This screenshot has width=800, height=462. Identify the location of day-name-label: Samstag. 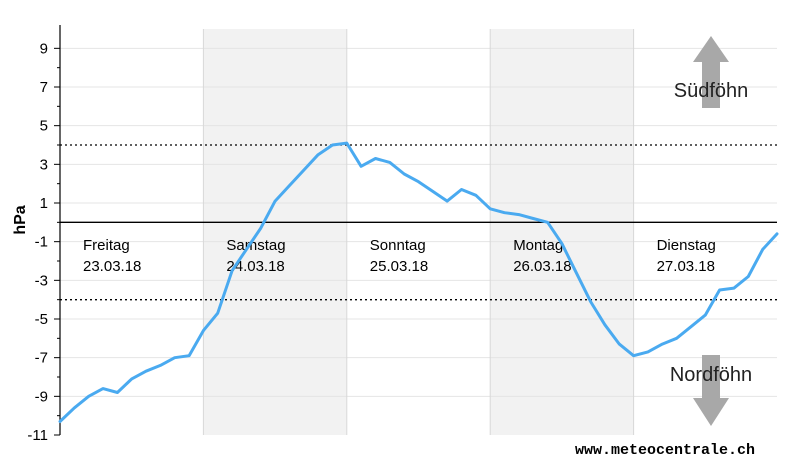
(255, 245).